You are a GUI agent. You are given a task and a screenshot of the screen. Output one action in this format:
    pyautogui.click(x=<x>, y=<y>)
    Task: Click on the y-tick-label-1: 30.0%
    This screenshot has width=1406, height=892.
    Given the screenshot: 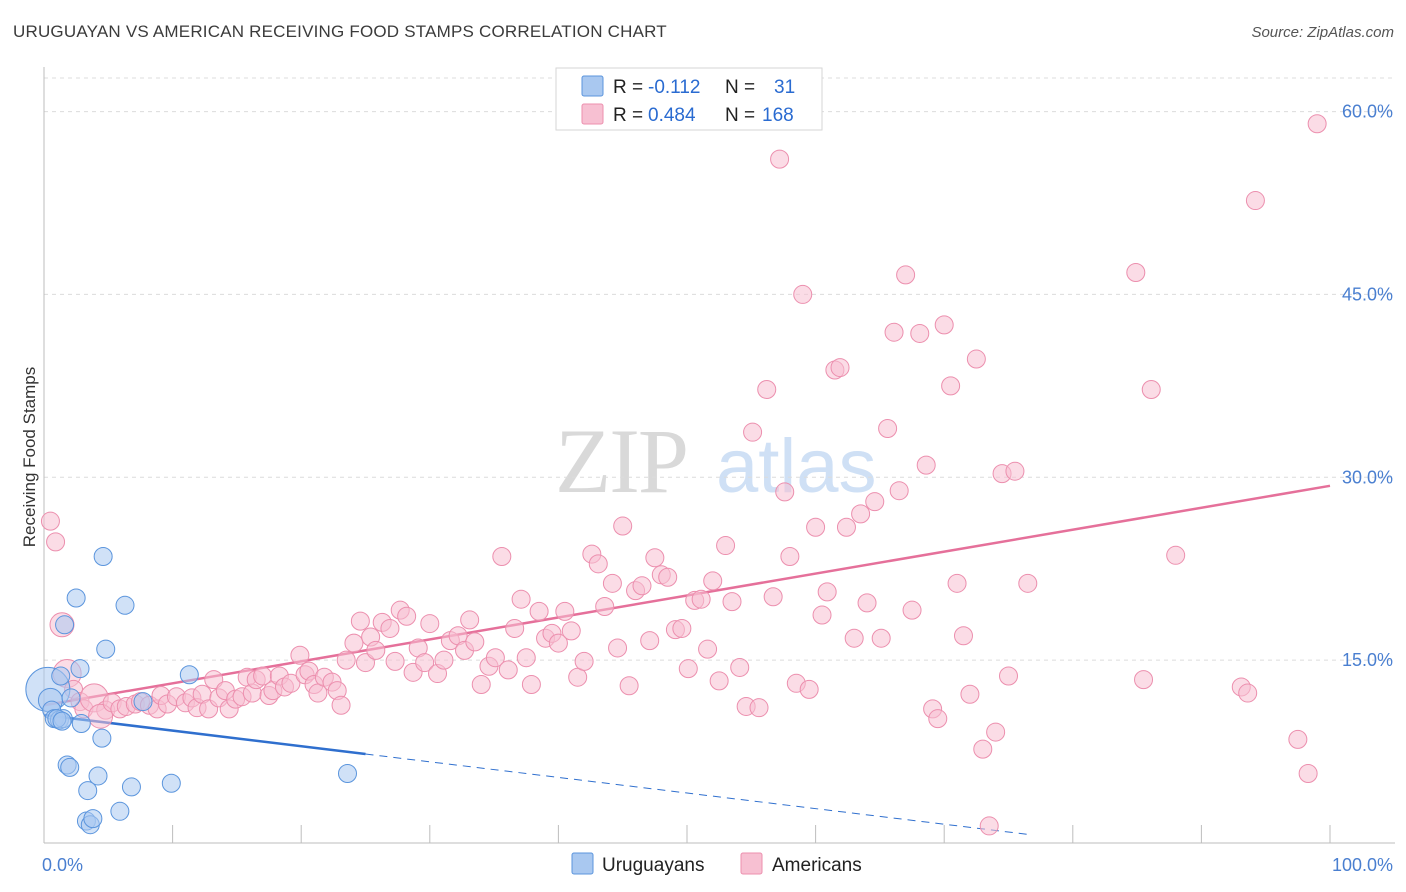 What is the action you would take?
    pyautogui.click(x=1367, y=477)
    